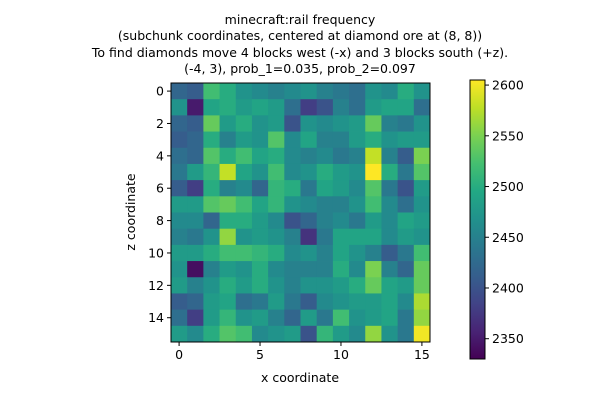 This screenshot has height=400, width=600. What do you see at coordinates (508, 237) in the screenshot?
I see `colorbar-tick-label: 2450` at bounding box center [508, 237].